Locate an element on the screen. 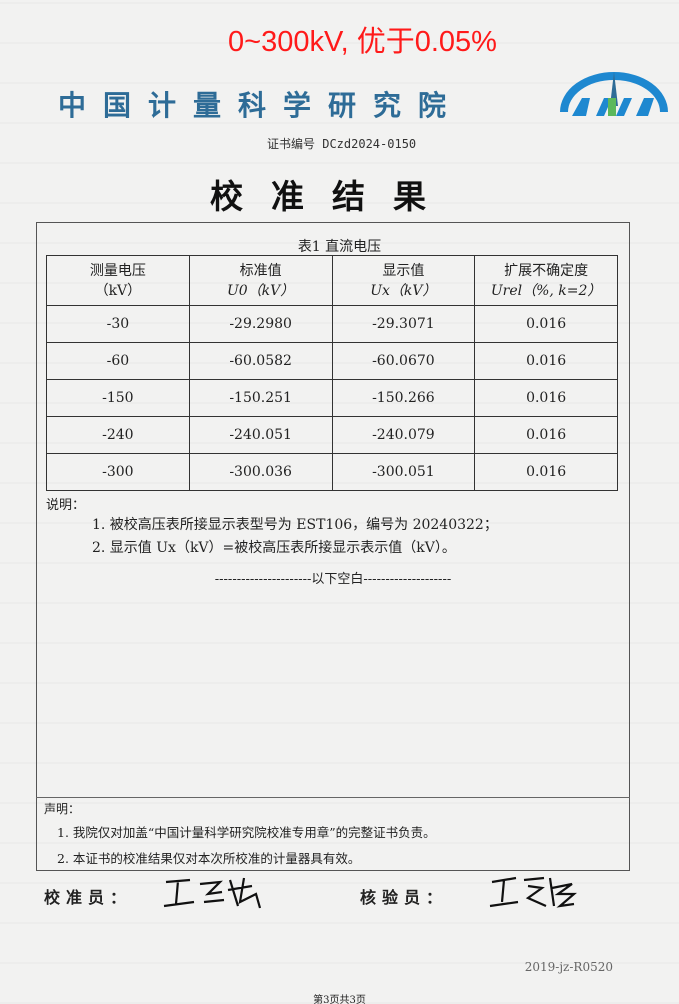  form-code: 2019-jz-R0520 is located at coordinates (568, 967).